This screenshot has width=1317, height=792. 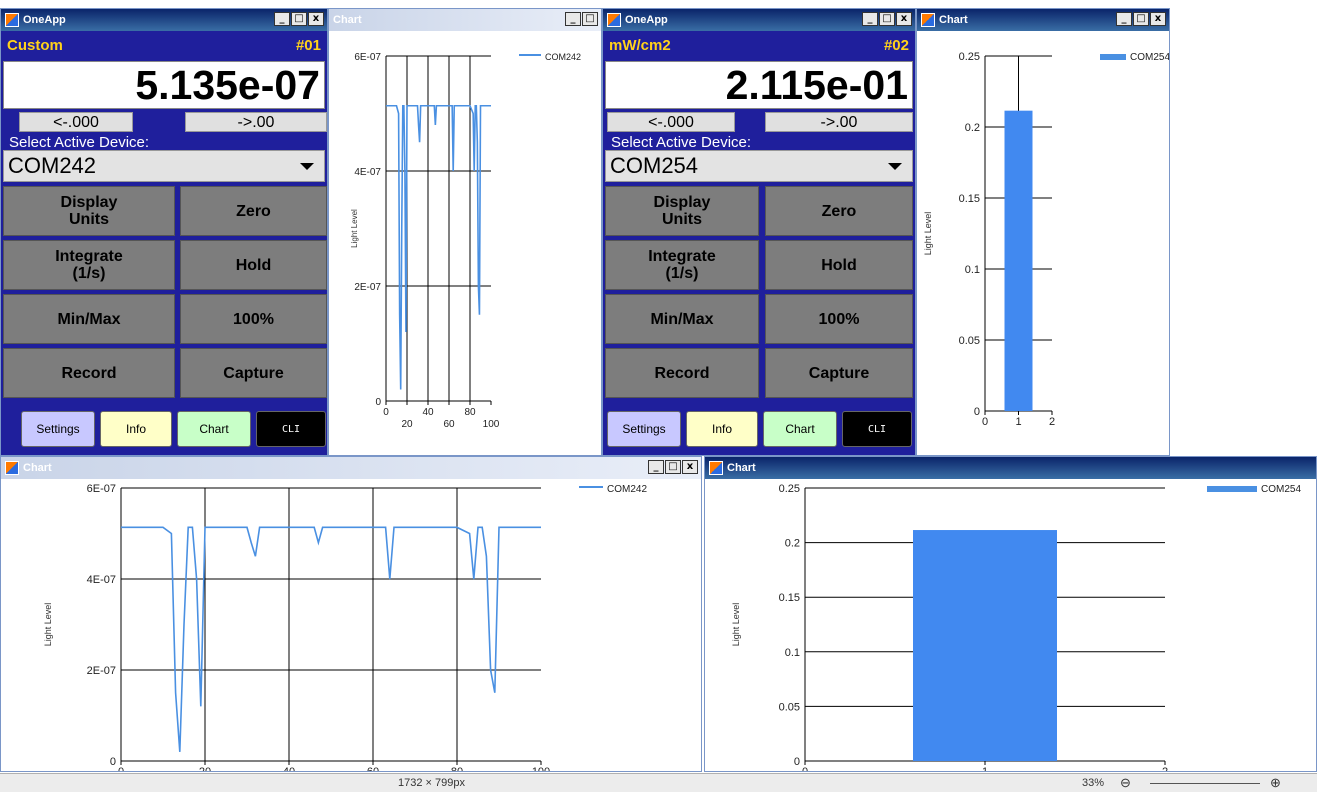 What do you see at coordinates (354, 228) in the screenshot?
I see `y-axis-label: Light Level` at bounding box center [354, 228].